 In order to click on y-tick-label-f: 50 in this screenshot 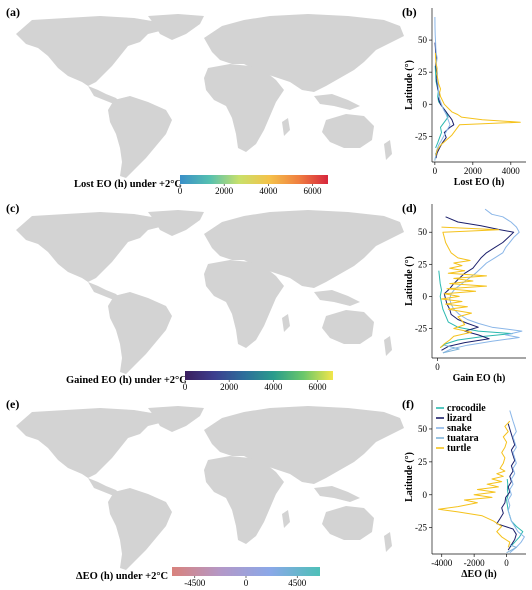, I will do `click(423, 429)`.